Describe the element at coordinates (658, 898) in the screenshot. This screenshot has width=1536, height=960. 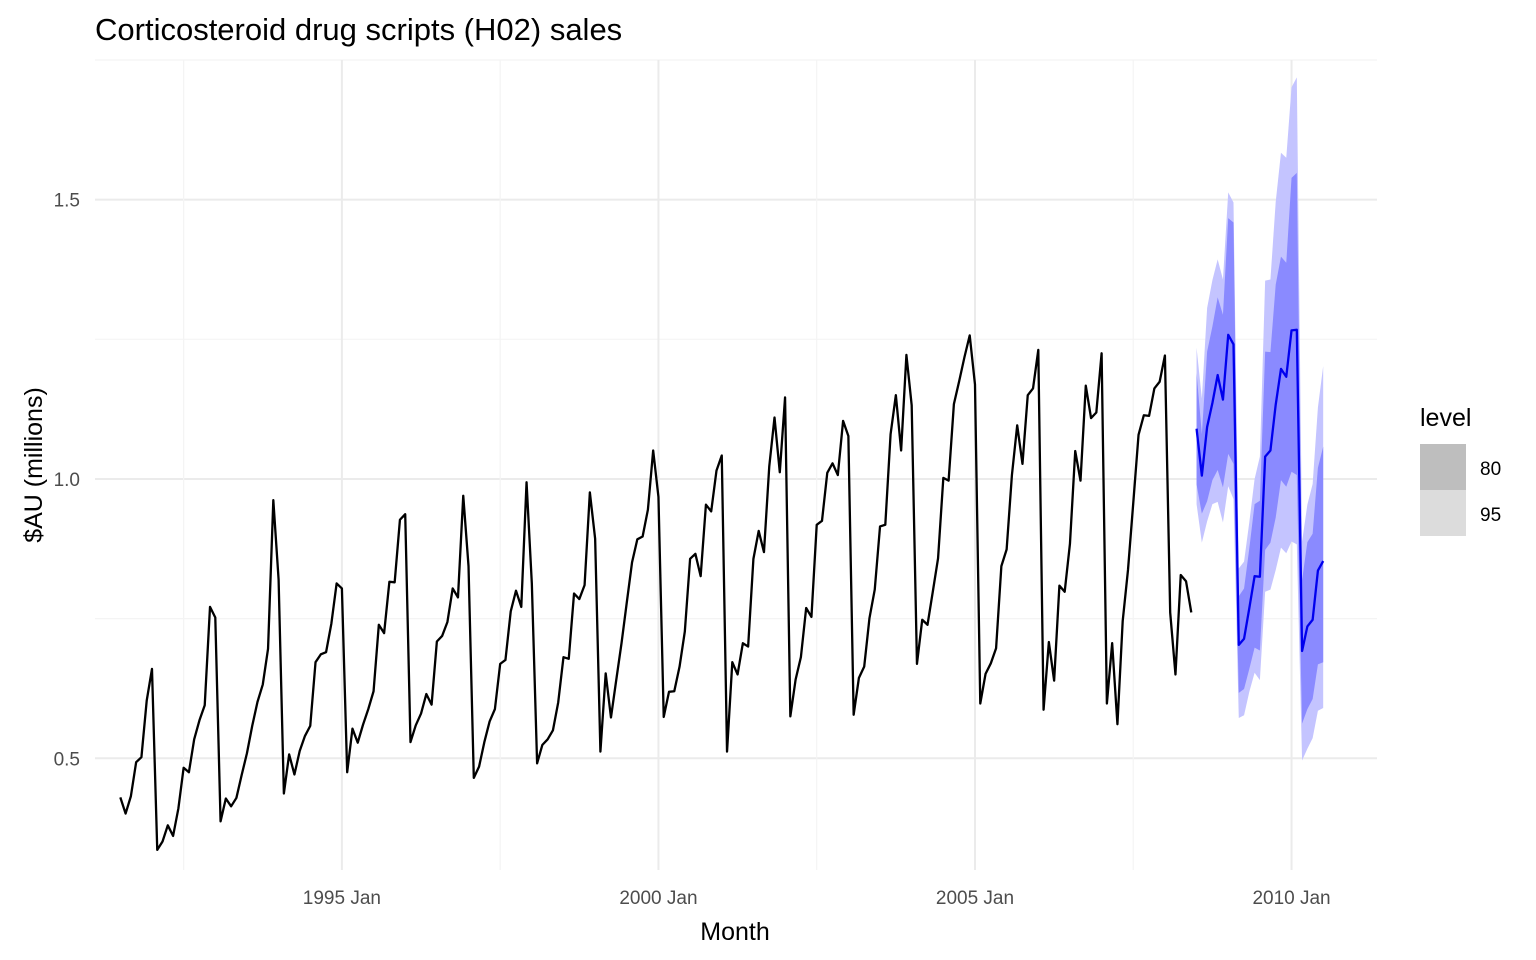
I see `x-tick-label: 2000 Jan` at that location.